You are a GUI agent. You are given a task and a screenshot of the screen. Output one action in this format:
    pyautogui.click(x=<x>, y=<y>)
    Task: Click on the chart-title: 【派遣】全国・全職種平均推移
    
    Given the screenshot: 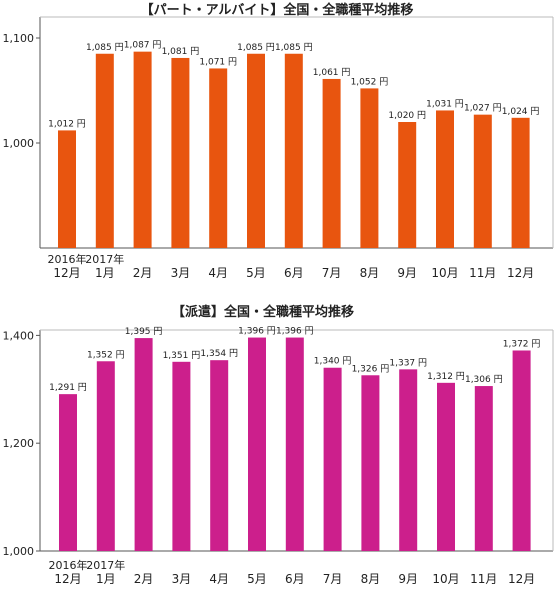 What is the action you would take?
    pyautogui.click(x=263, y=312)
    